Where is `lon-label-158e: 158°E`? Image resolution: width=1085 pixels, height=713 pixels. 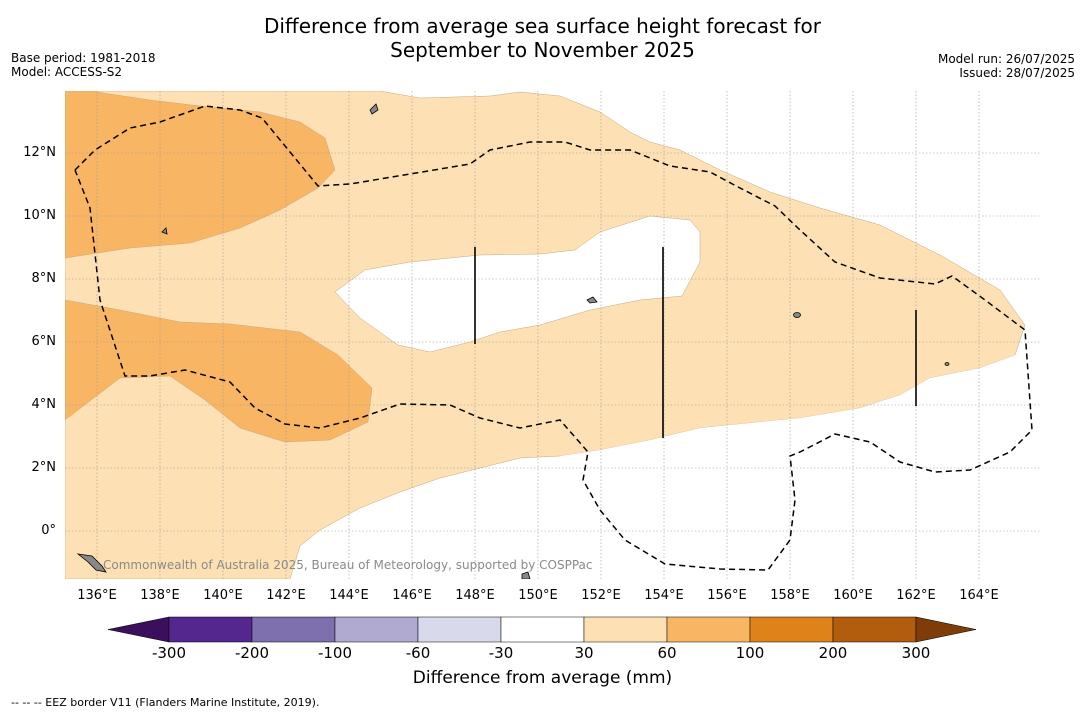 lon-label-158e: 158°E is located at coordinates (790, 595).